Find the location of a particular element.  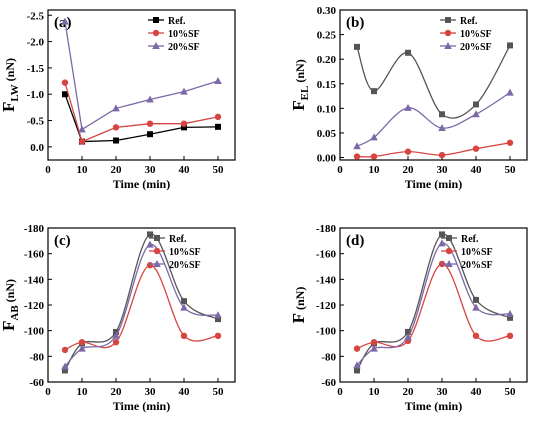

y-tick-label: 0.10 is located at coordinates (327, 109).